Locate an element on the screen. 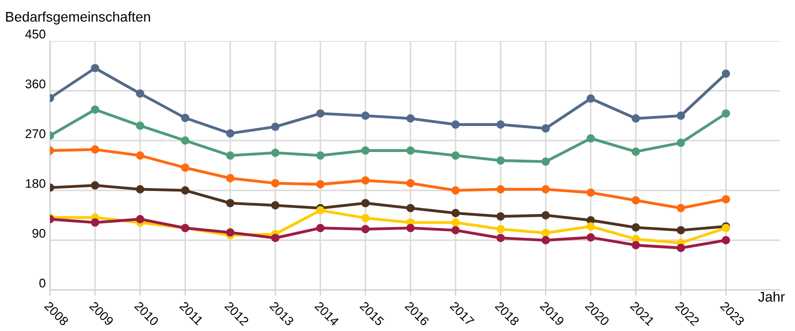 The image size is (795, 331). y-tick-label: 450 is located at coordinates (35, 34).